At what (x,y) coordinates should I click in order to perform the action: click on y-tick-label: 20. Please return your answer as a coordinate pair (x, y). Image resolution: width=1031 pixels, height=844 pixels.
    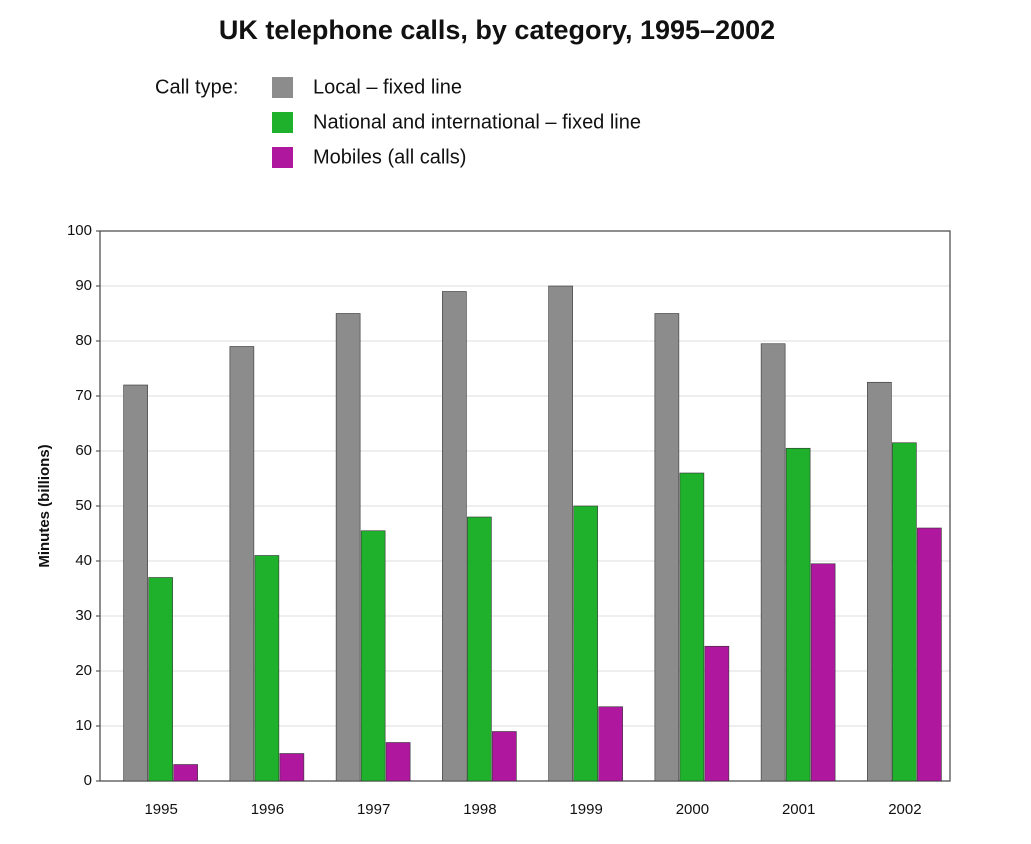
    Looking at the image, I should click on (83, 670).